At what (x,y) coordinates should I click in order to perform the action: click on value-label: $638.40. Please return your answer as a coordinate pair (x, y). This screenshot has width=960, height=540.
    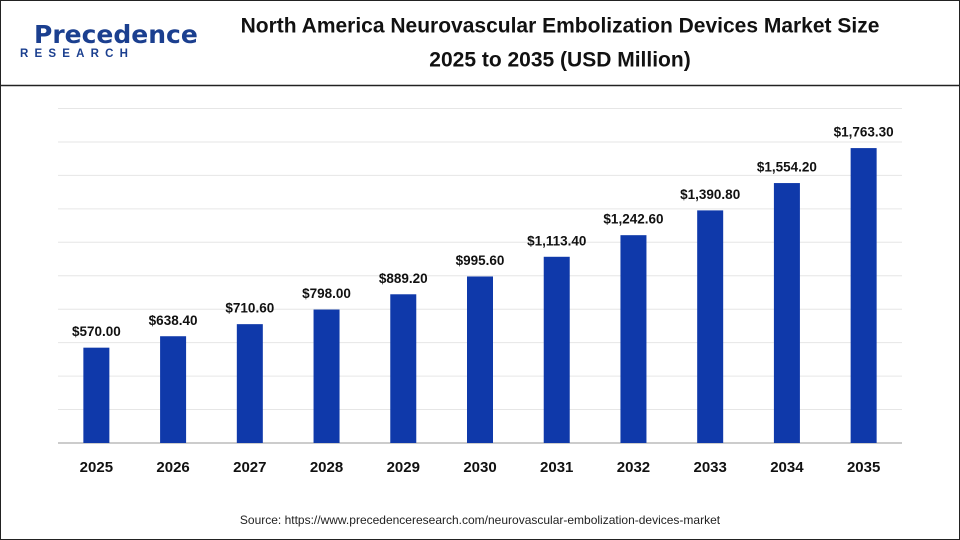
    Looking at the image, I should click on (173, 320).